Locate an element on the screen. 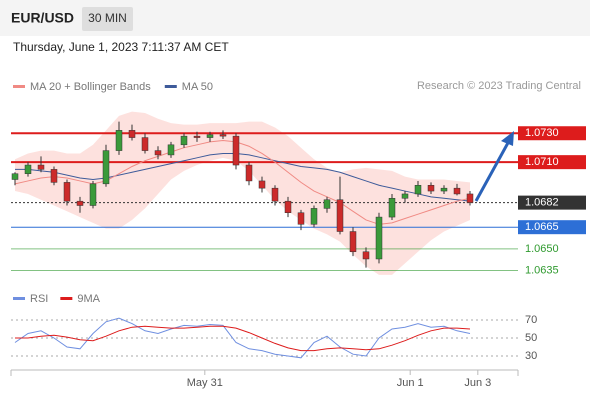  rsi-tick-label: 50 is located at coordinates (531, 338).